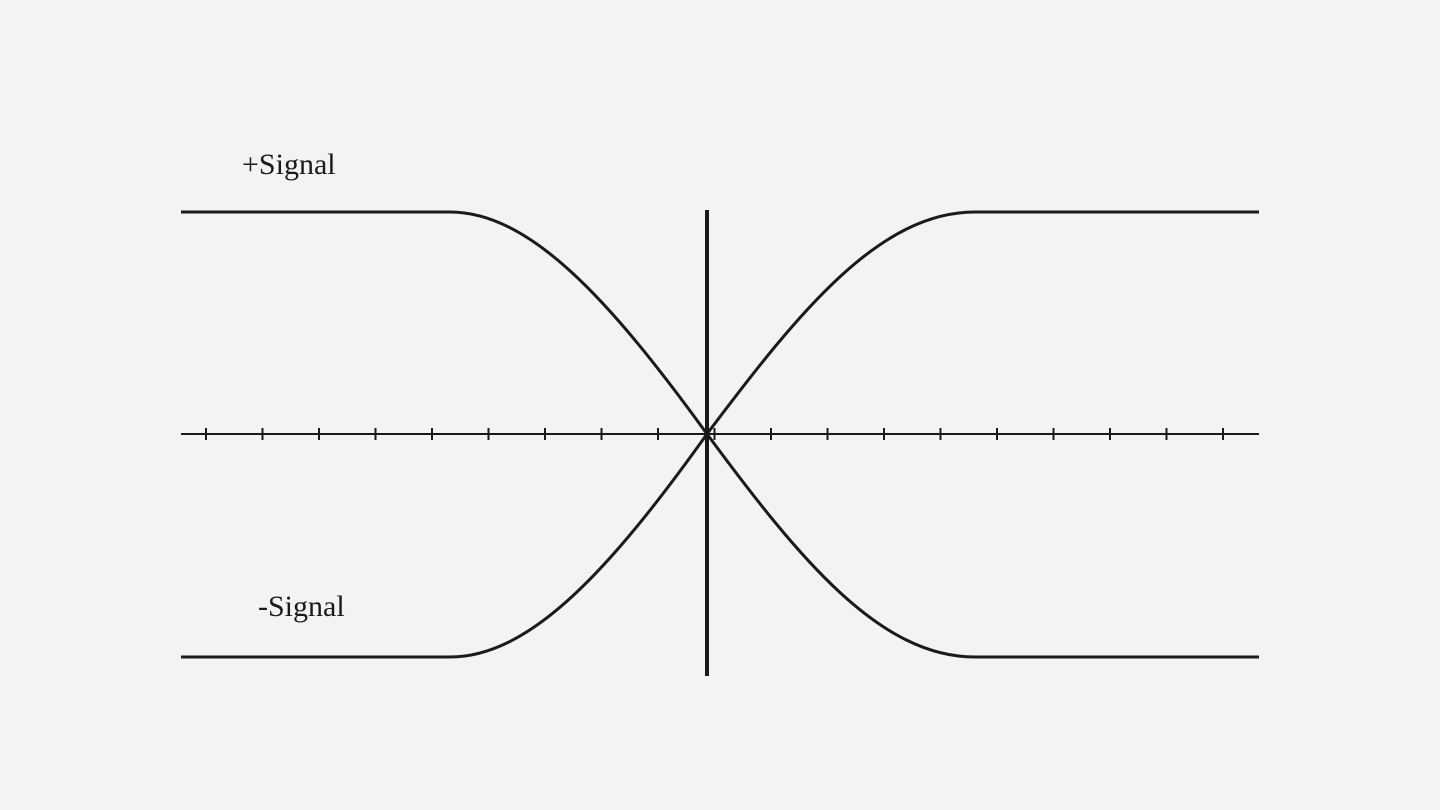 This screenshot has height=810, width=1440. I want to click on positive-signal-label: +Signal, so click(289, 164).